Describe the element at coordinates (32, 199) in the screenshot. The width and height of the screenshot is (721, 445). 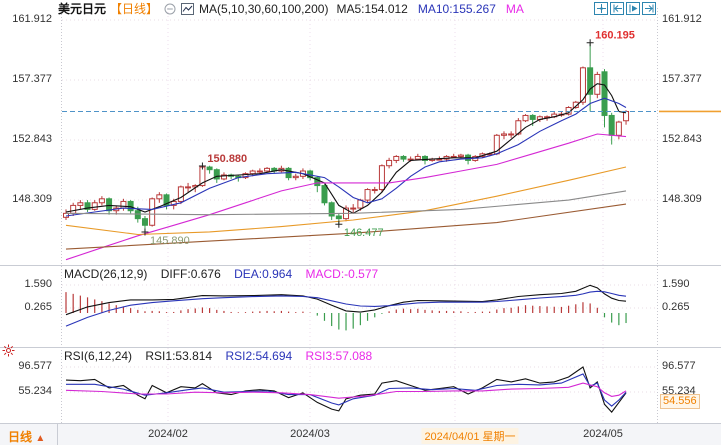
I see `price-tick-left: 148.309` at that location.